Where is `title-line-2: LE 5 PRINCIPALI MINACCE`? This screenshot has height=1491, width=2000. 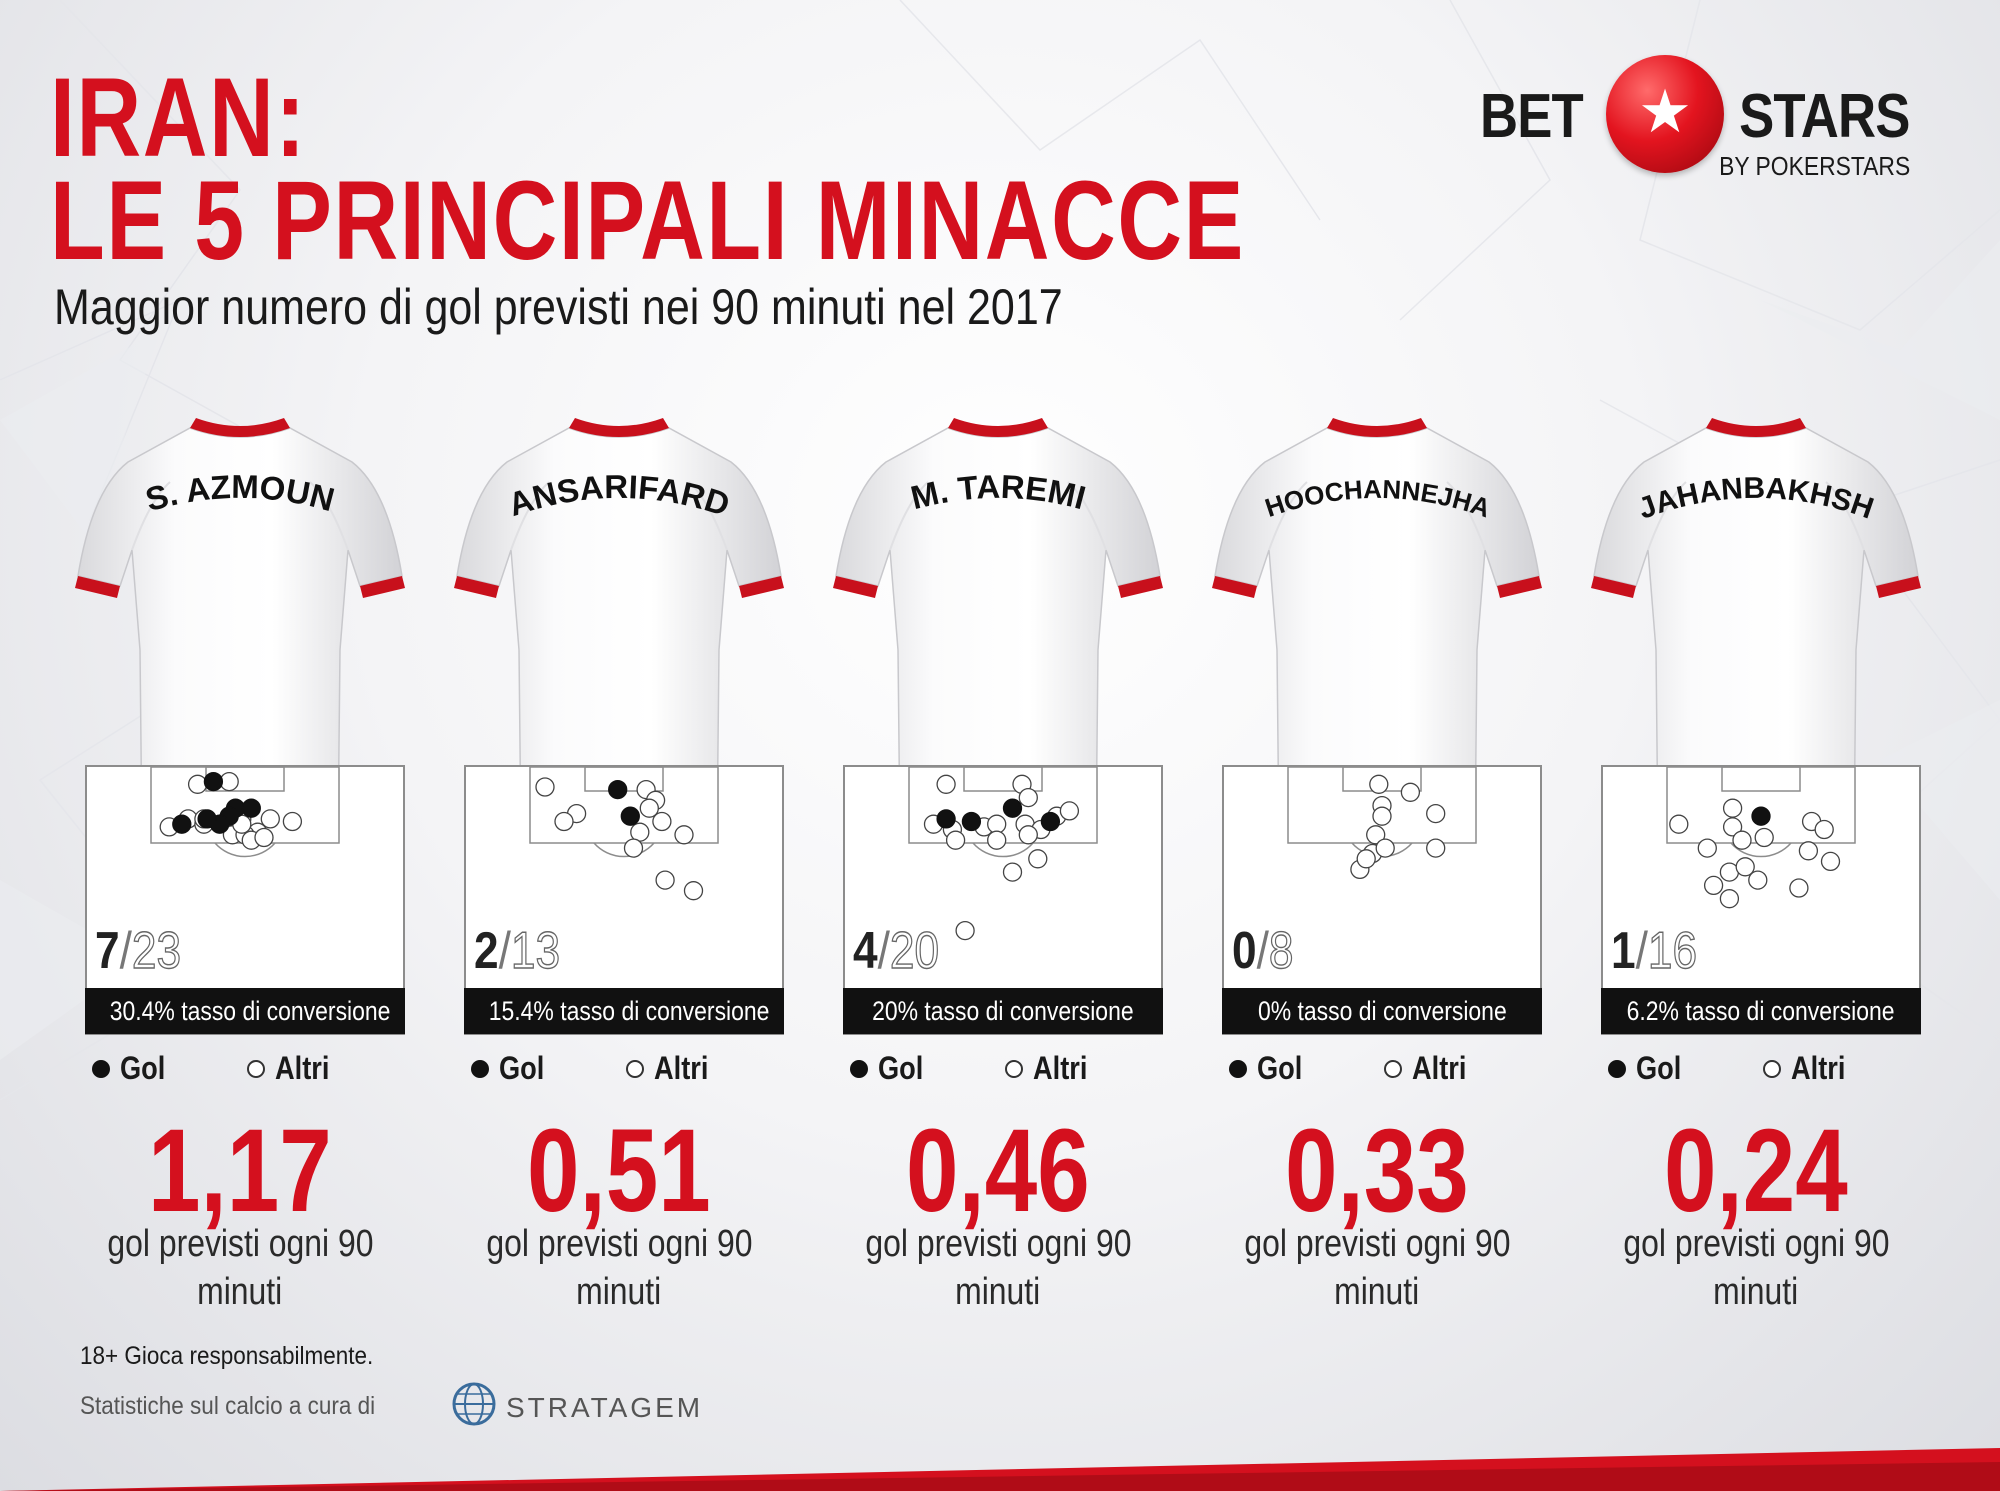
title-line-2: LE 5 PRINCIPALI MINACCE is located at coordinates (648, 220).